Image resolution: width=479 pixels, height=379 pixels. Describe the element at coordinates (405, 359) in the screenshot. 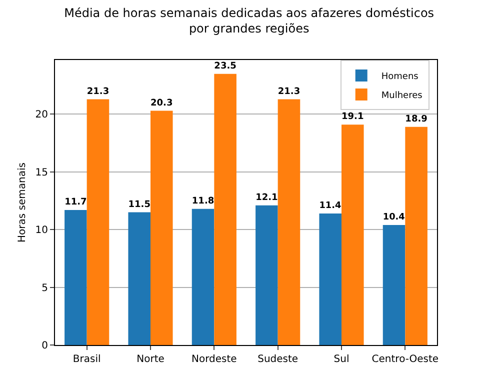

I see `x-tick-label: Centro-Oeste` at that location.